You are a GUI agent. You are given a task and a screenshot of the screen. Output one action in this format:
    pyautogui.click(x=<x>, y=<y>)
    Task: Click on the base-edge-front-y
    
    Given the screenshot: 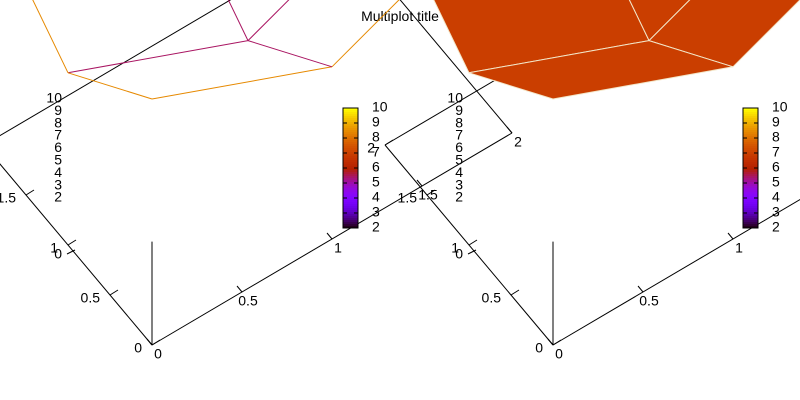 What is the action you would take?
    pyautogui.click(x=76, y=254)
    